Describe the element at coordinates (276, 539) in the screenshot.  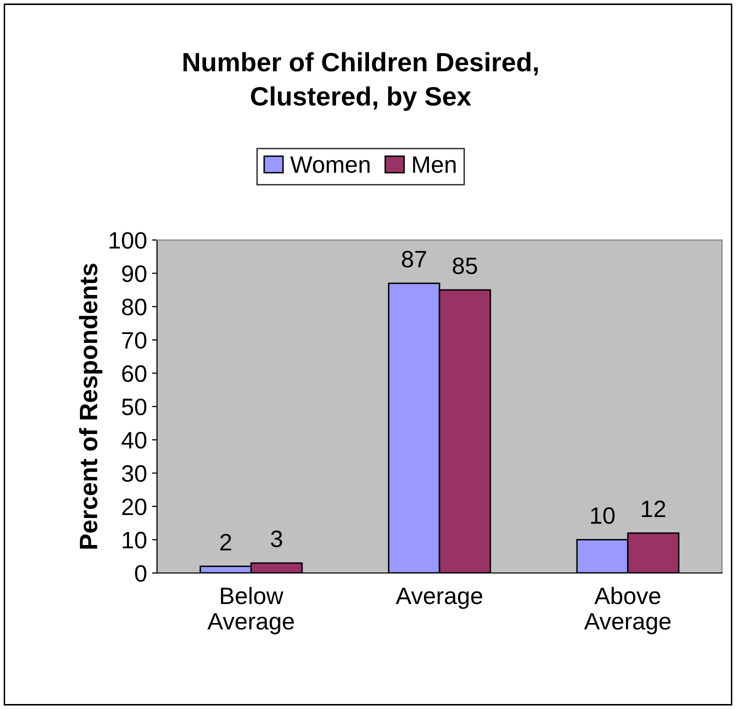
I see `data-label: 3` at that location.